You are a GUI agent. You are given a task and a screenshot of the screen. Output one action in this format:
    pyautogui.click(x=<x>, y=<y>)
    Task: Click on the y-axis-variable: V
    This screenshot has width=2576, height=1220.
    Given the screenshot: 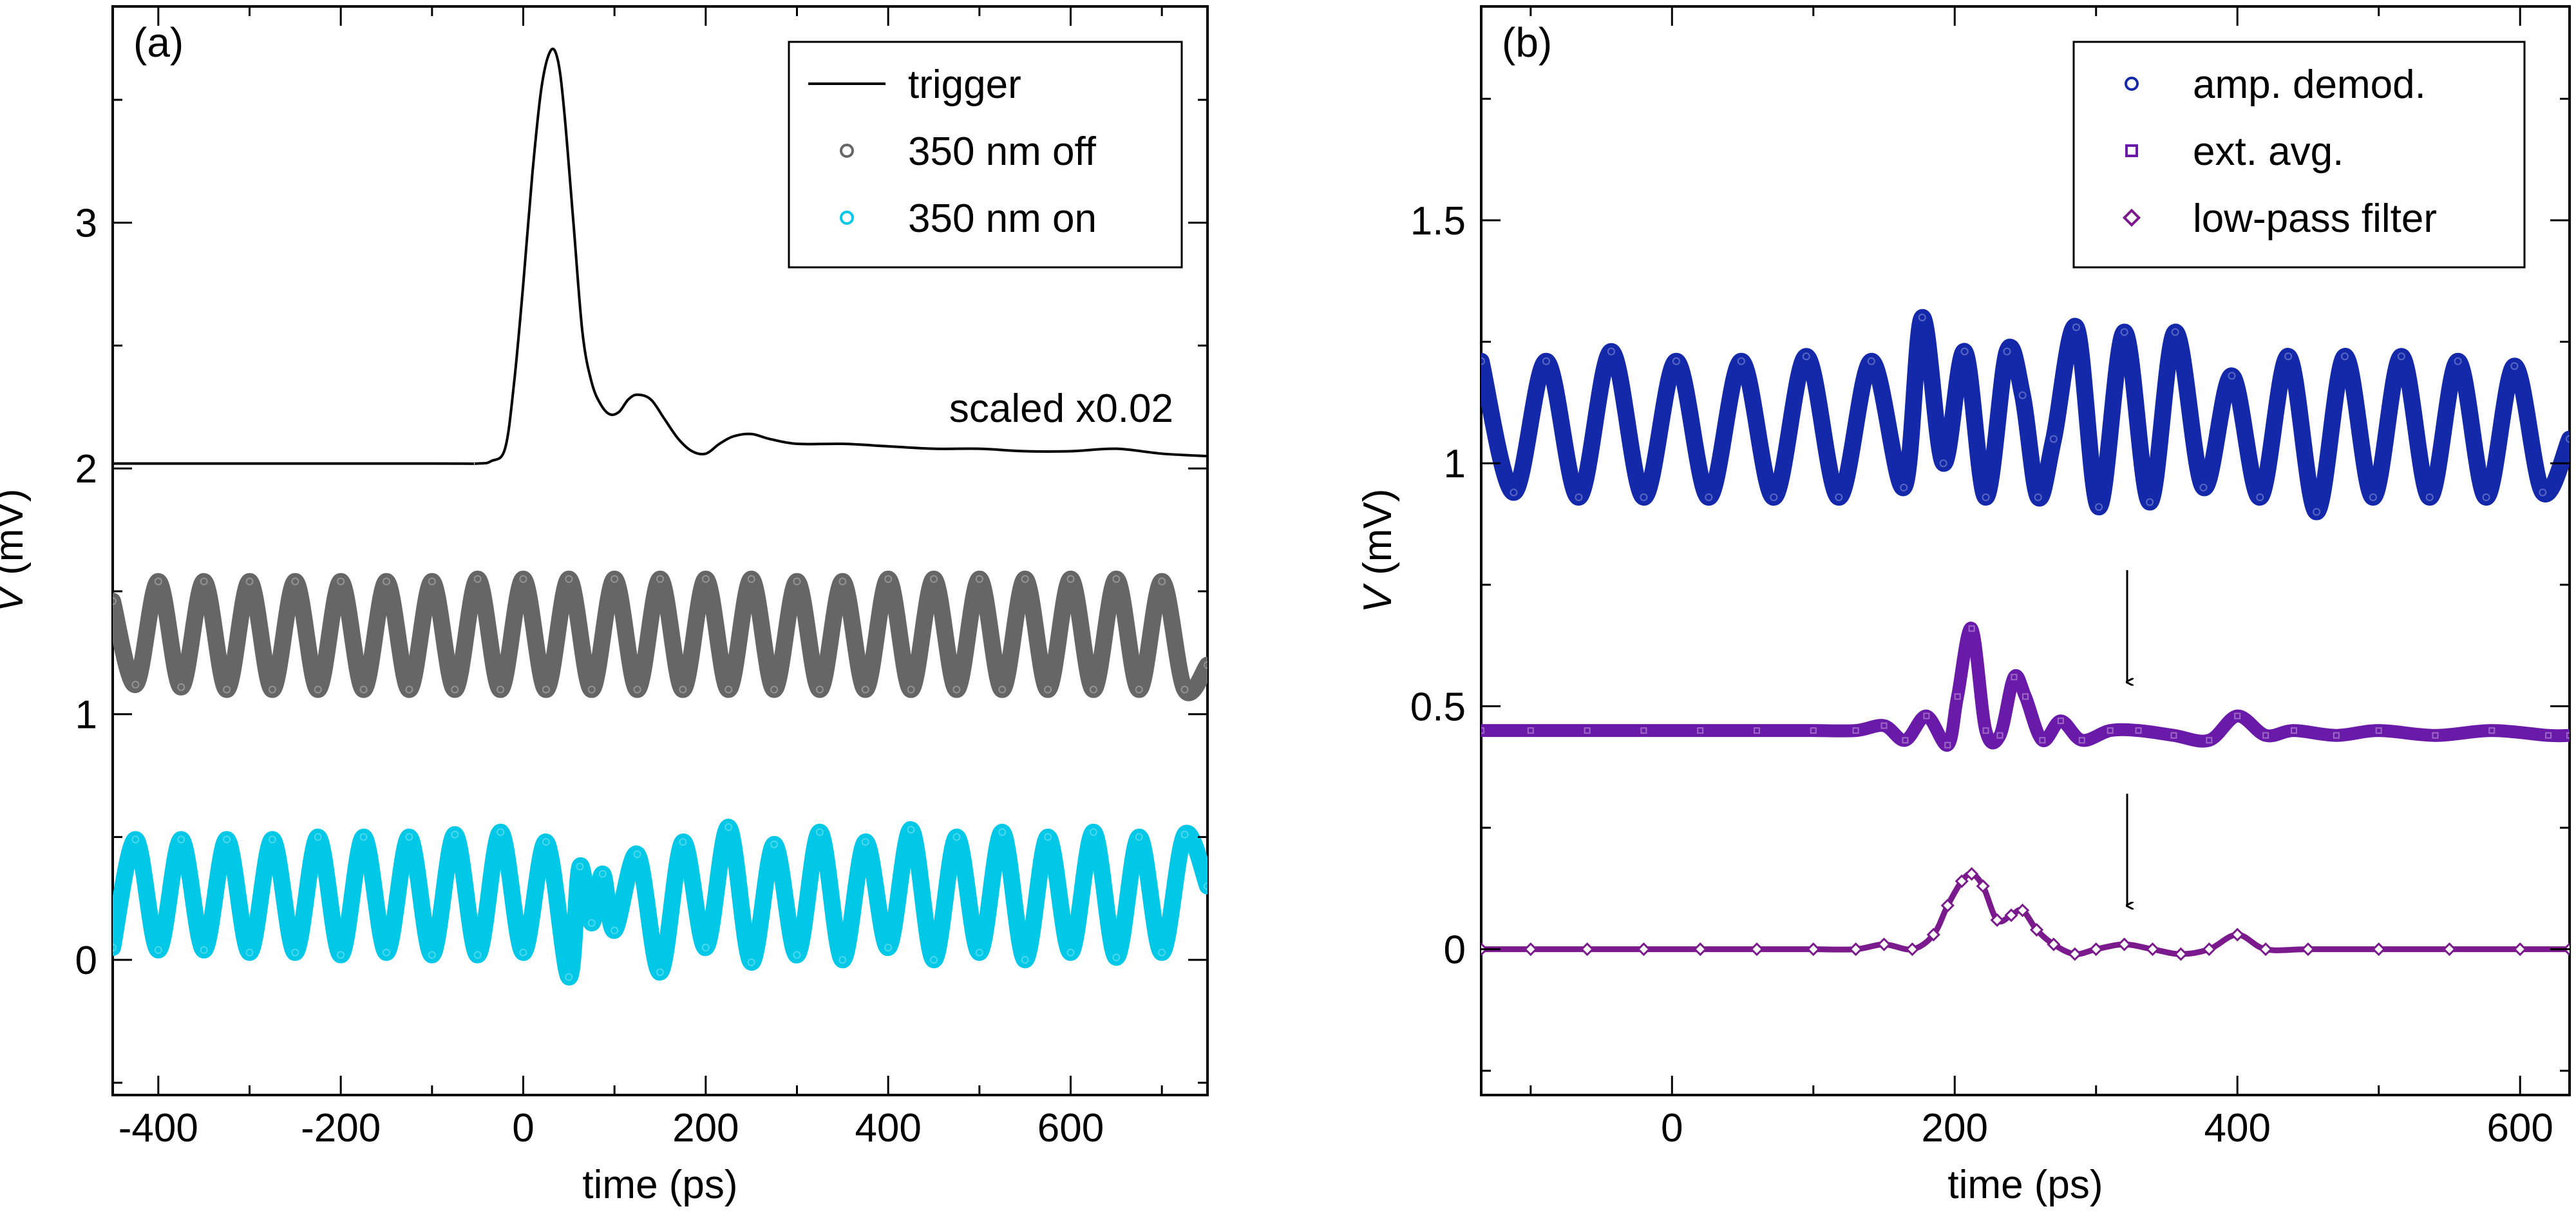 What is the action you would take?
    pyautogui.click(x=16, y=597)
    